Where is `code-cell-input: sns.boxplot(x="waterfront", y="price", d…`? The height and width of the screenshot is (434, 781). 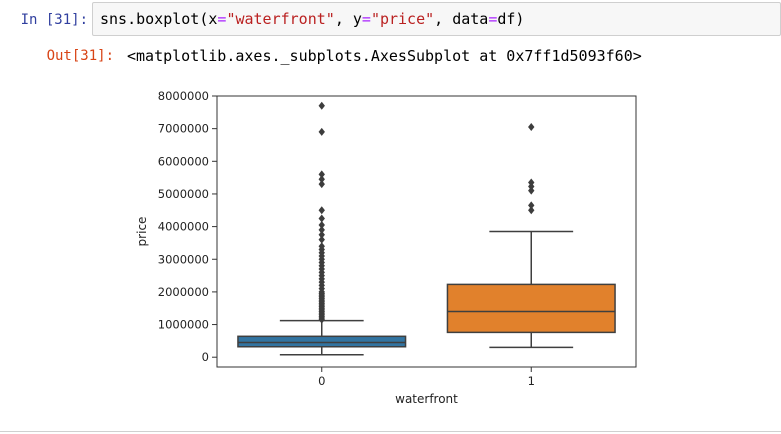 code-cell-input: sns.boxplot(x="waterfront", y="price", d… is located at coordinates (436, 19).